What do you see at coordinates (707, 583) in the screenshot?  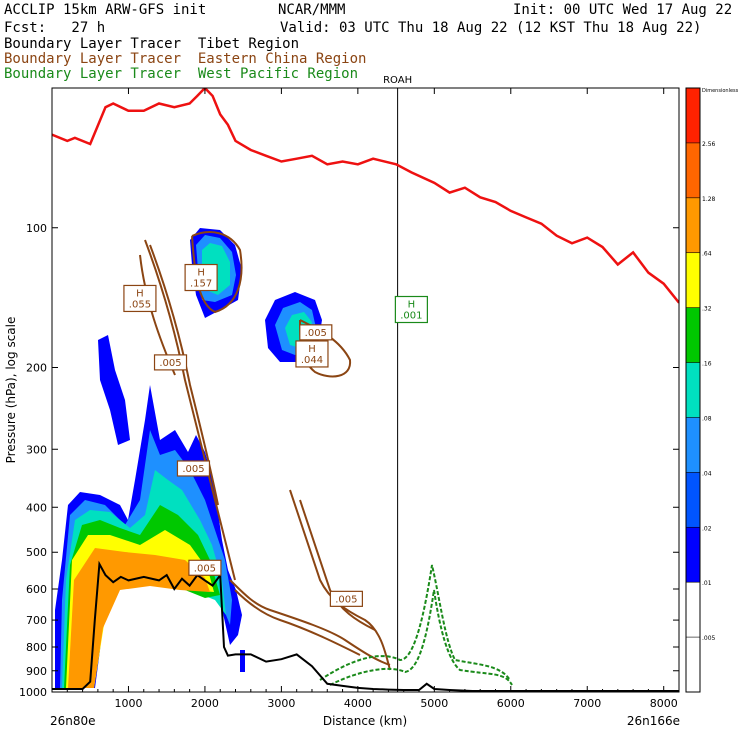 I see `colorbar-level-label: .01` at bounding box center [707, 583].